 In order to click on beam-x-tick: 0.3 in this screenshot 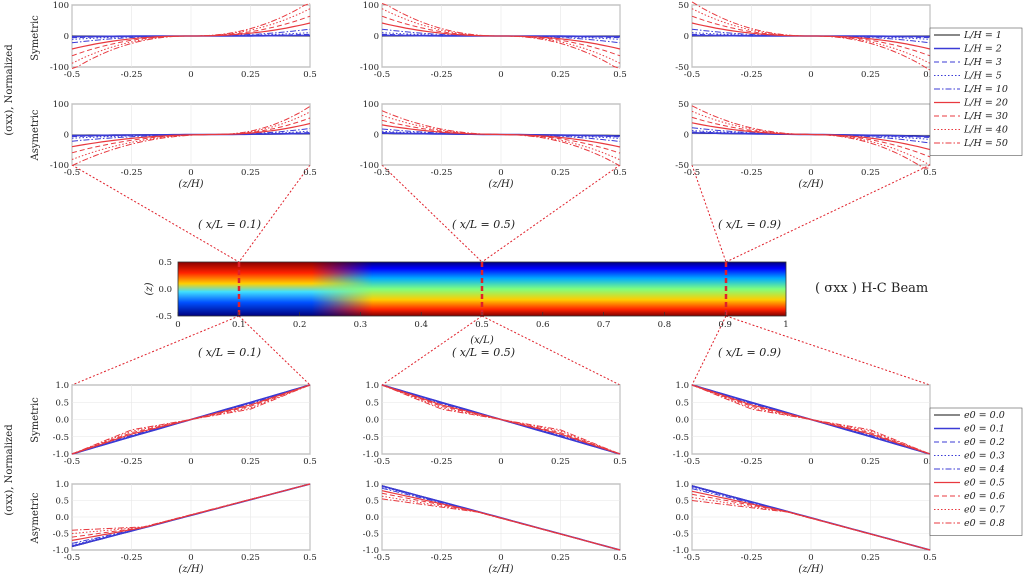, I will do `click(361, 325)`.